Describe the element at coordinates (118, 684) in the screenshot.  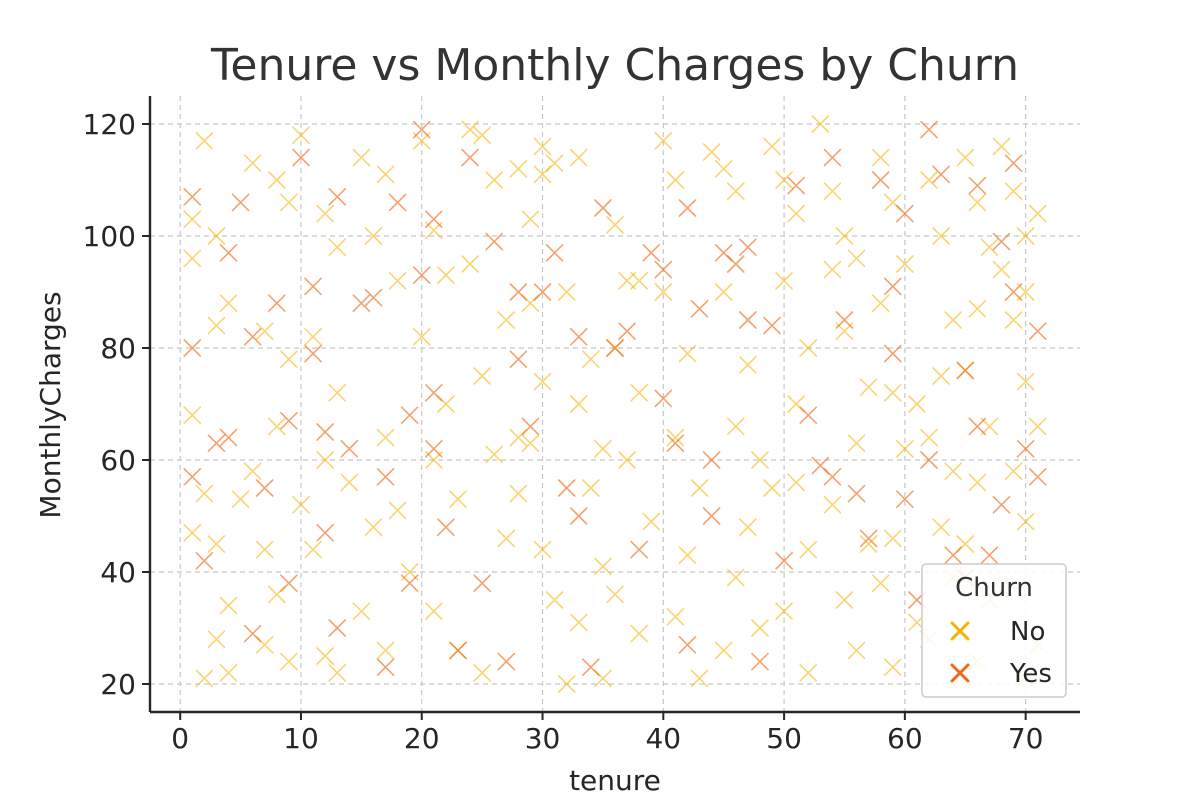
I see `y-tick-label: 20` at that location.